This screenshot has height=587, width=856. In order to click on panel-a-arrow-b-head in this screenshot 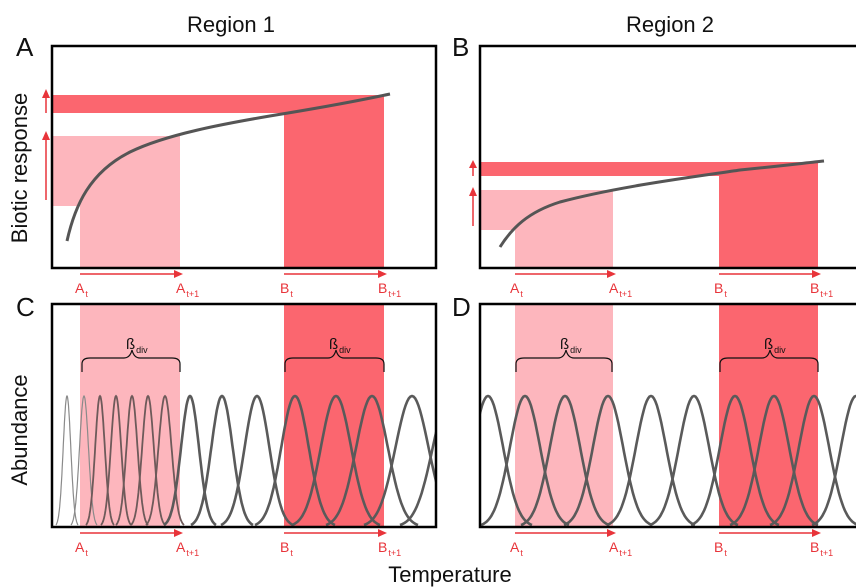, I will do `click(46, 93)`.